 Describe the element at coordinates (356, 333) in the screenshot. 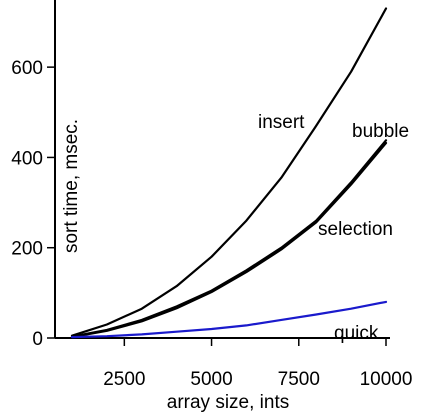

I see `series-label-quick: quick` at that location.